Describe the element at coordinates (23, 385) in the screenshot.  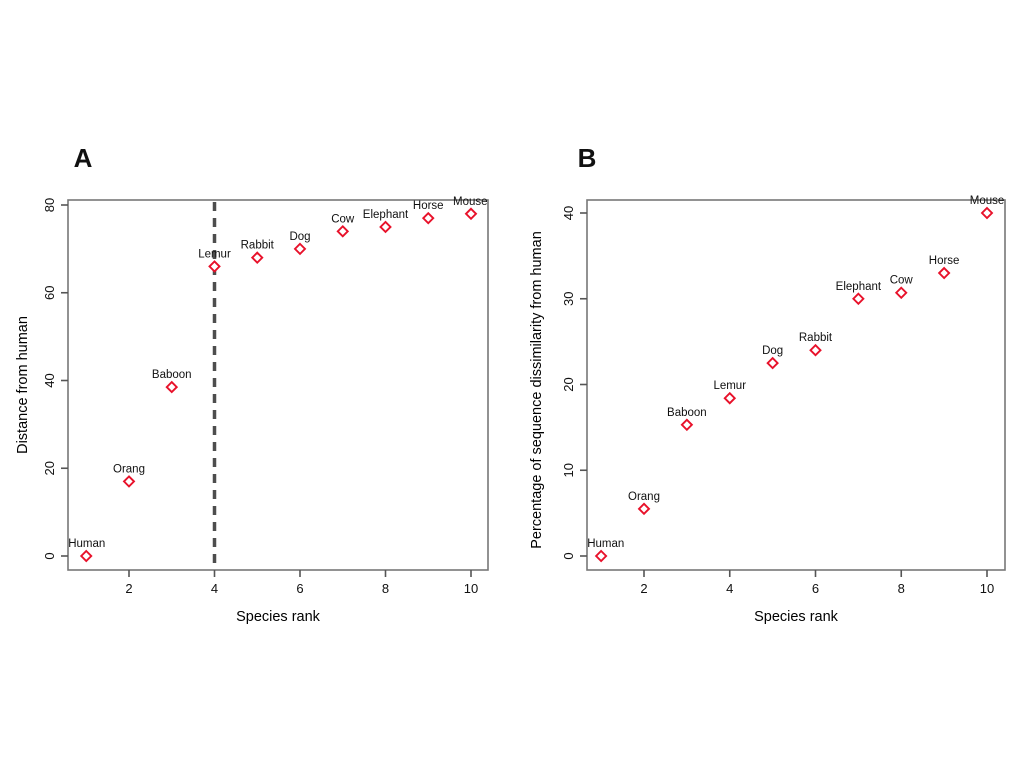
I see `panel-a-y-axis-title: Distance from human` at that location.